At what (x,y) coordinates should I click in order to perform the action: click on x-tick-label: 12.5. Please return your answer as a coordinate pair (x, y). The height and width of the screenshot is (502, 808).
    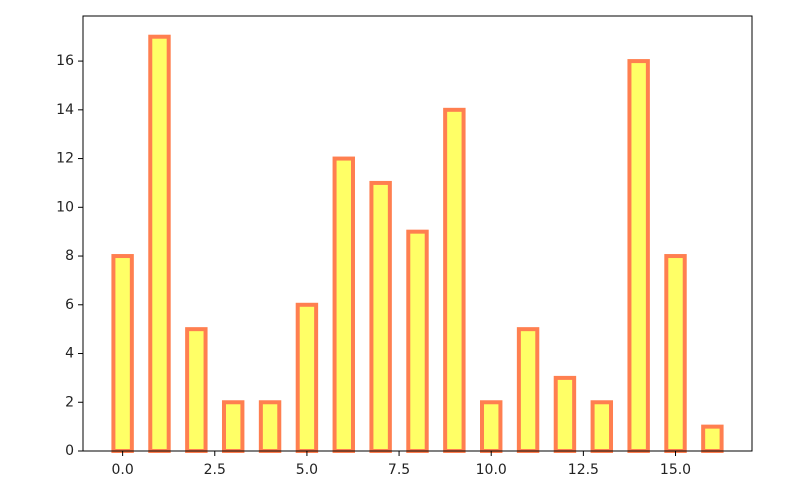
    Looking at the image, I should click on (583, 470).